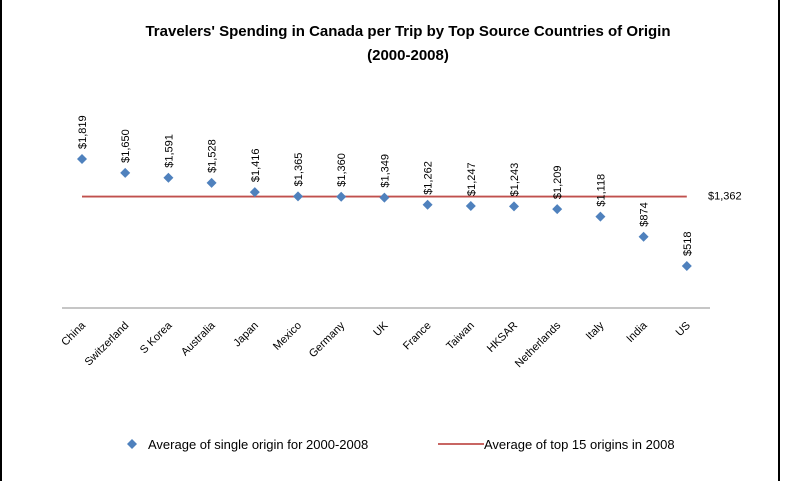  I want to click on data-label-australia: $1,528, so click(213, 156).